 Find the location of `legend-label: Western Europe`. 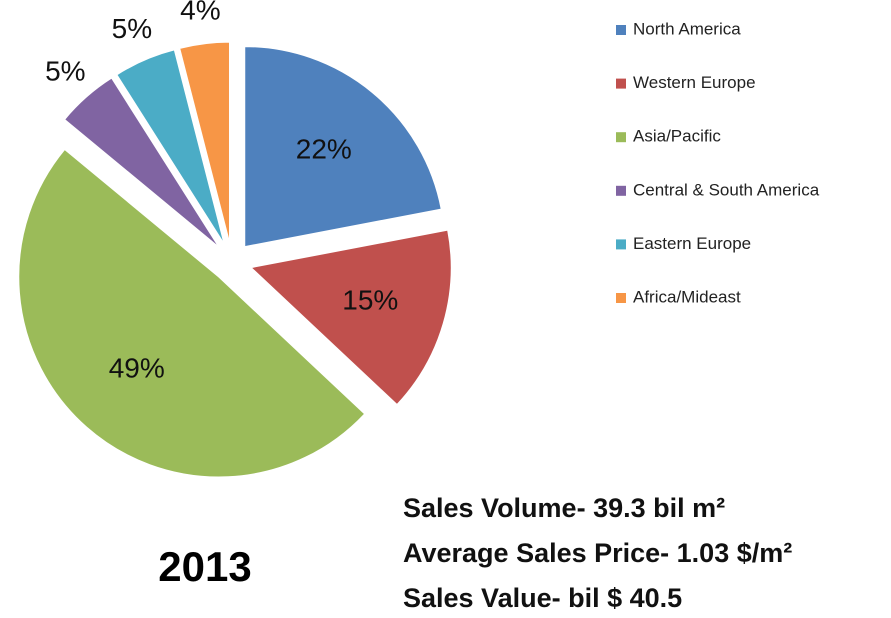

legend-label: Western Europe is located at coordinates (694, 82).